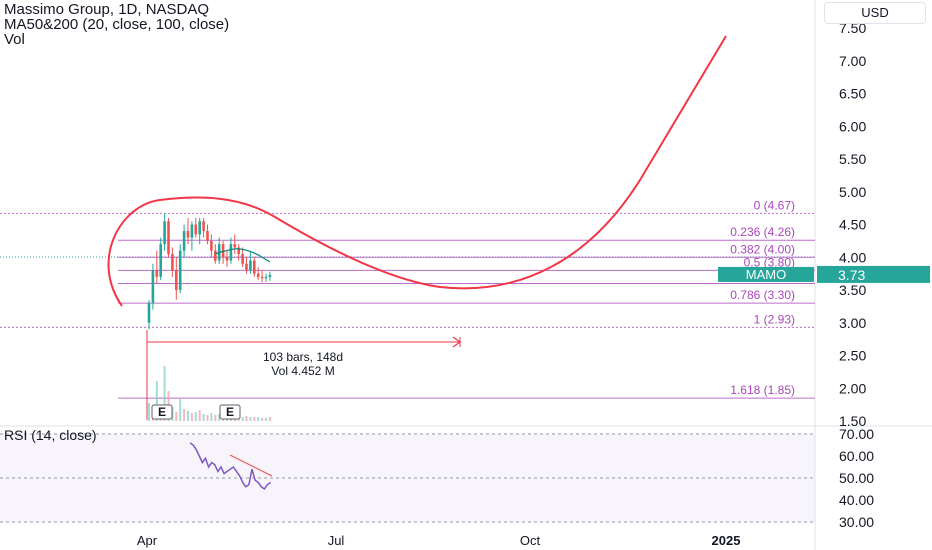 Image resolution: width=932 pixels, height=550 pixels. What do you see at coordinates (856, 456) in the screenshot?
I see `rsi-tick-label: 60.00` at bounding box center [856, 456].